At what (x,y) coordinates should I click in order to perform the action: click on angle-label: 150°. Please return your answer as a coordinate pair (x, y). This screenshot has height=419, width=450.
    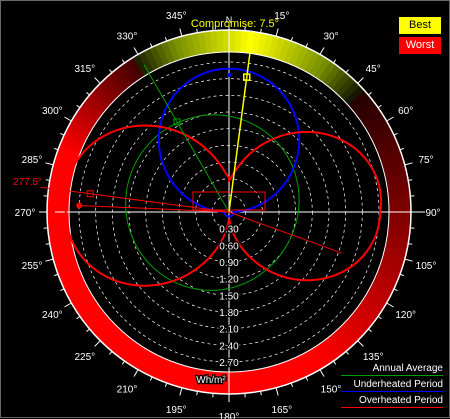
    Looking at the image, I should click on (331, 390).